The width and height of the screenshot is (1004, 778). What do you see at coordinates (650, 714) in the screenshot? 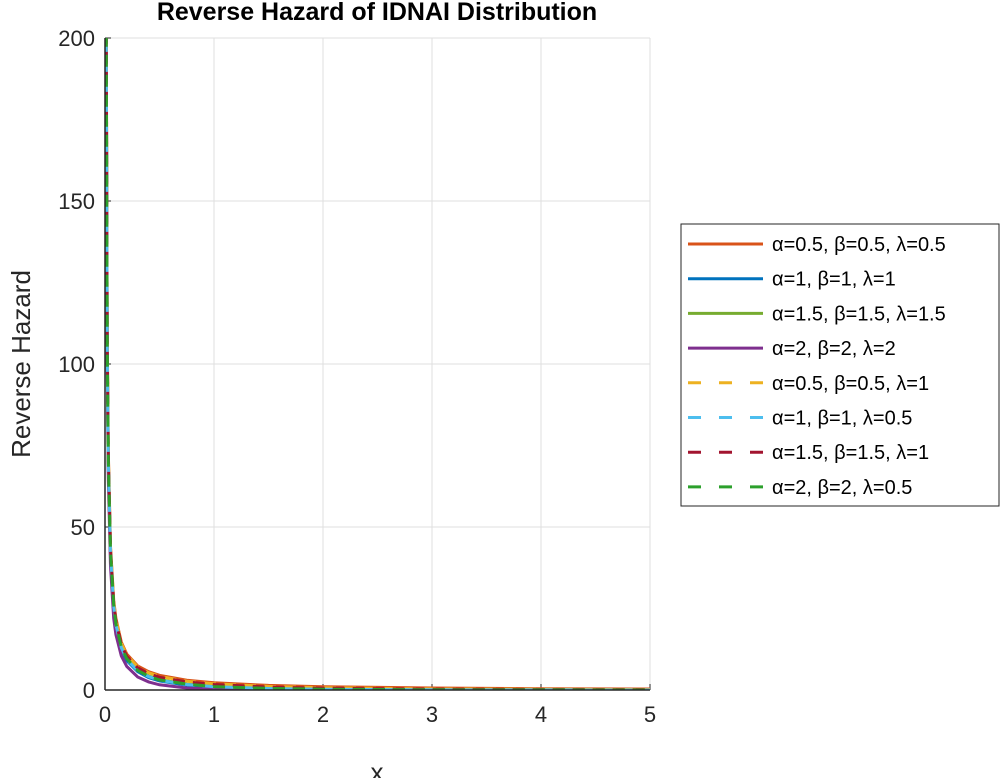
I see `x-tick-label: 5` at bounding box center [650, 714].